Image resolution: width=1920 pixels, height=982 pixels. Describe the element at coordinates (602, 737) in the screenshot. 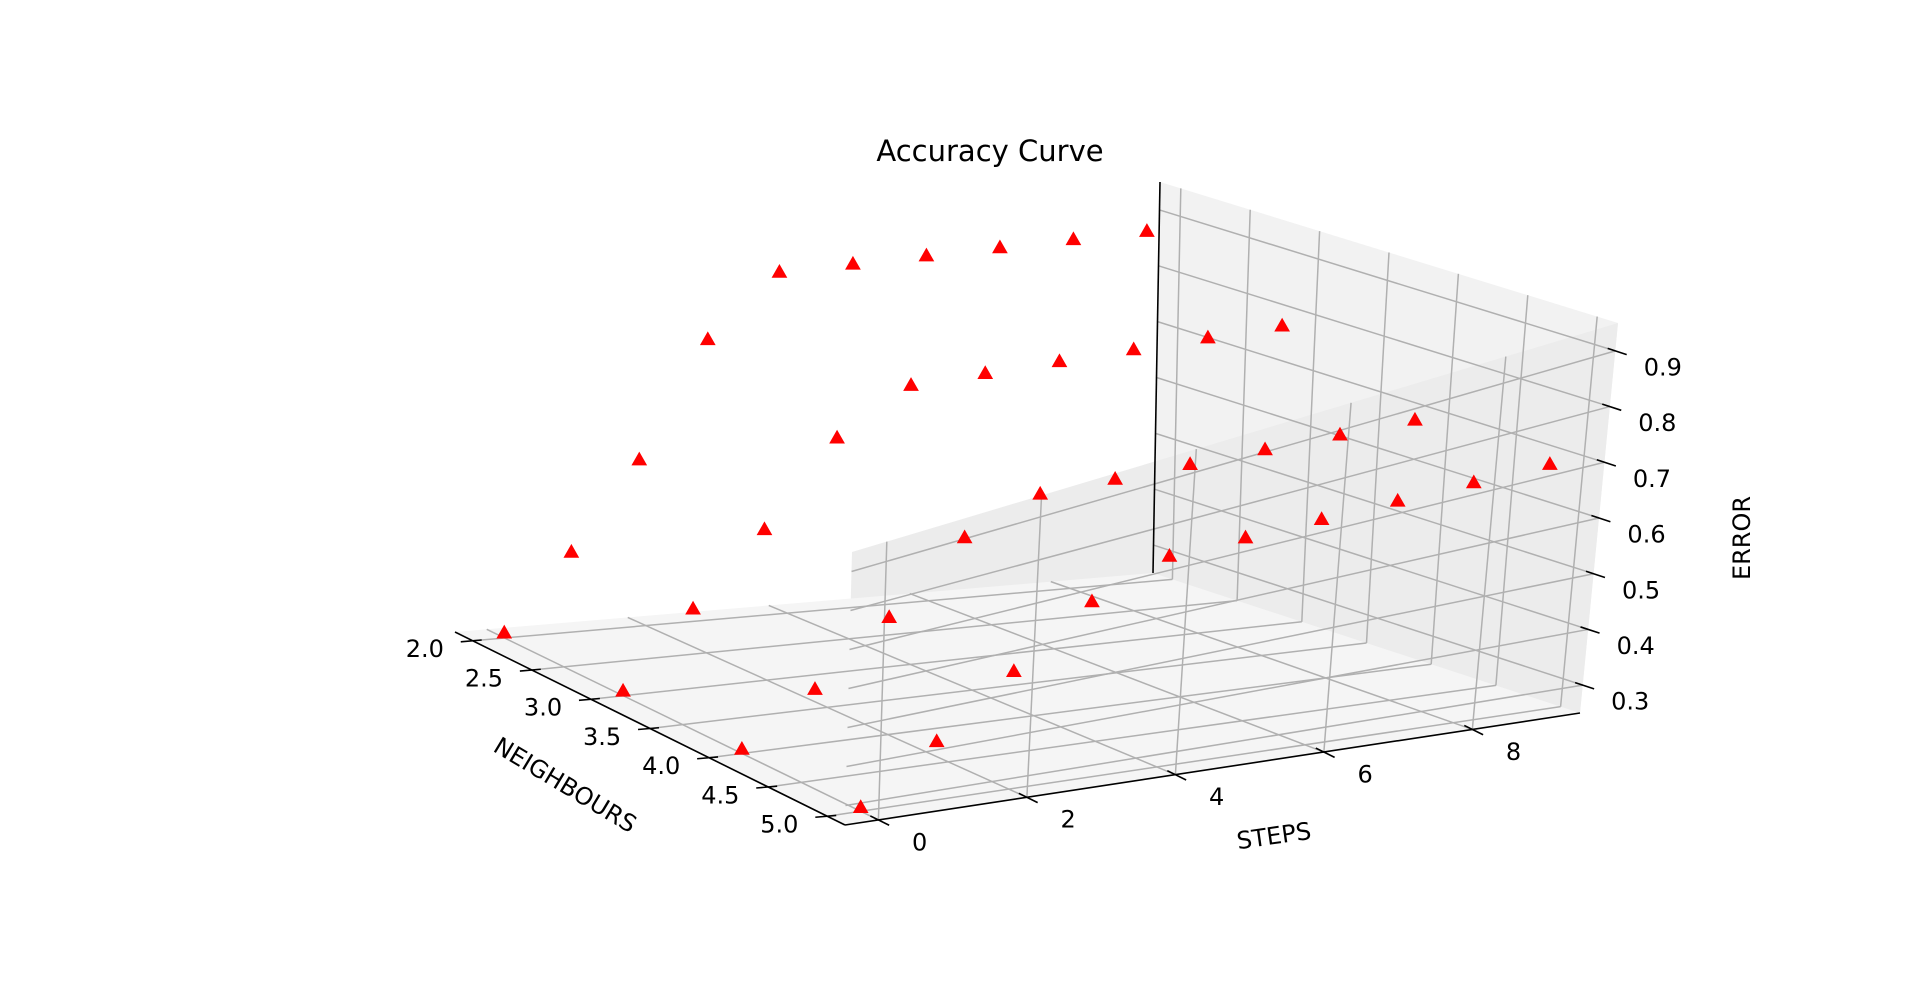

I see `x-tick-label: 3.5` at that location.